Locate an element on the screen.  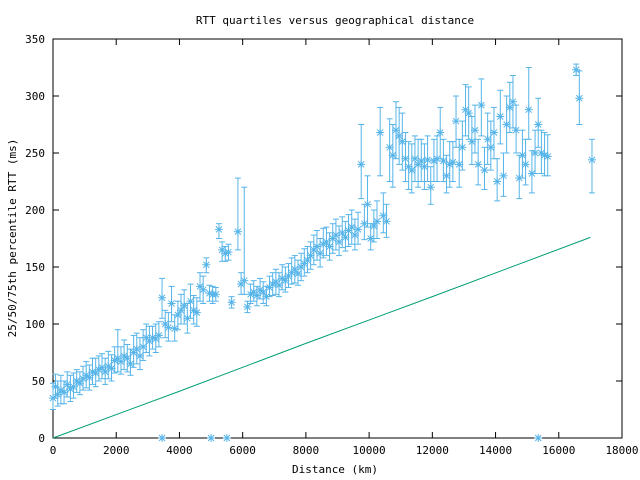
x-axis-label: Distance (km) is located at coordinates (335, 469).